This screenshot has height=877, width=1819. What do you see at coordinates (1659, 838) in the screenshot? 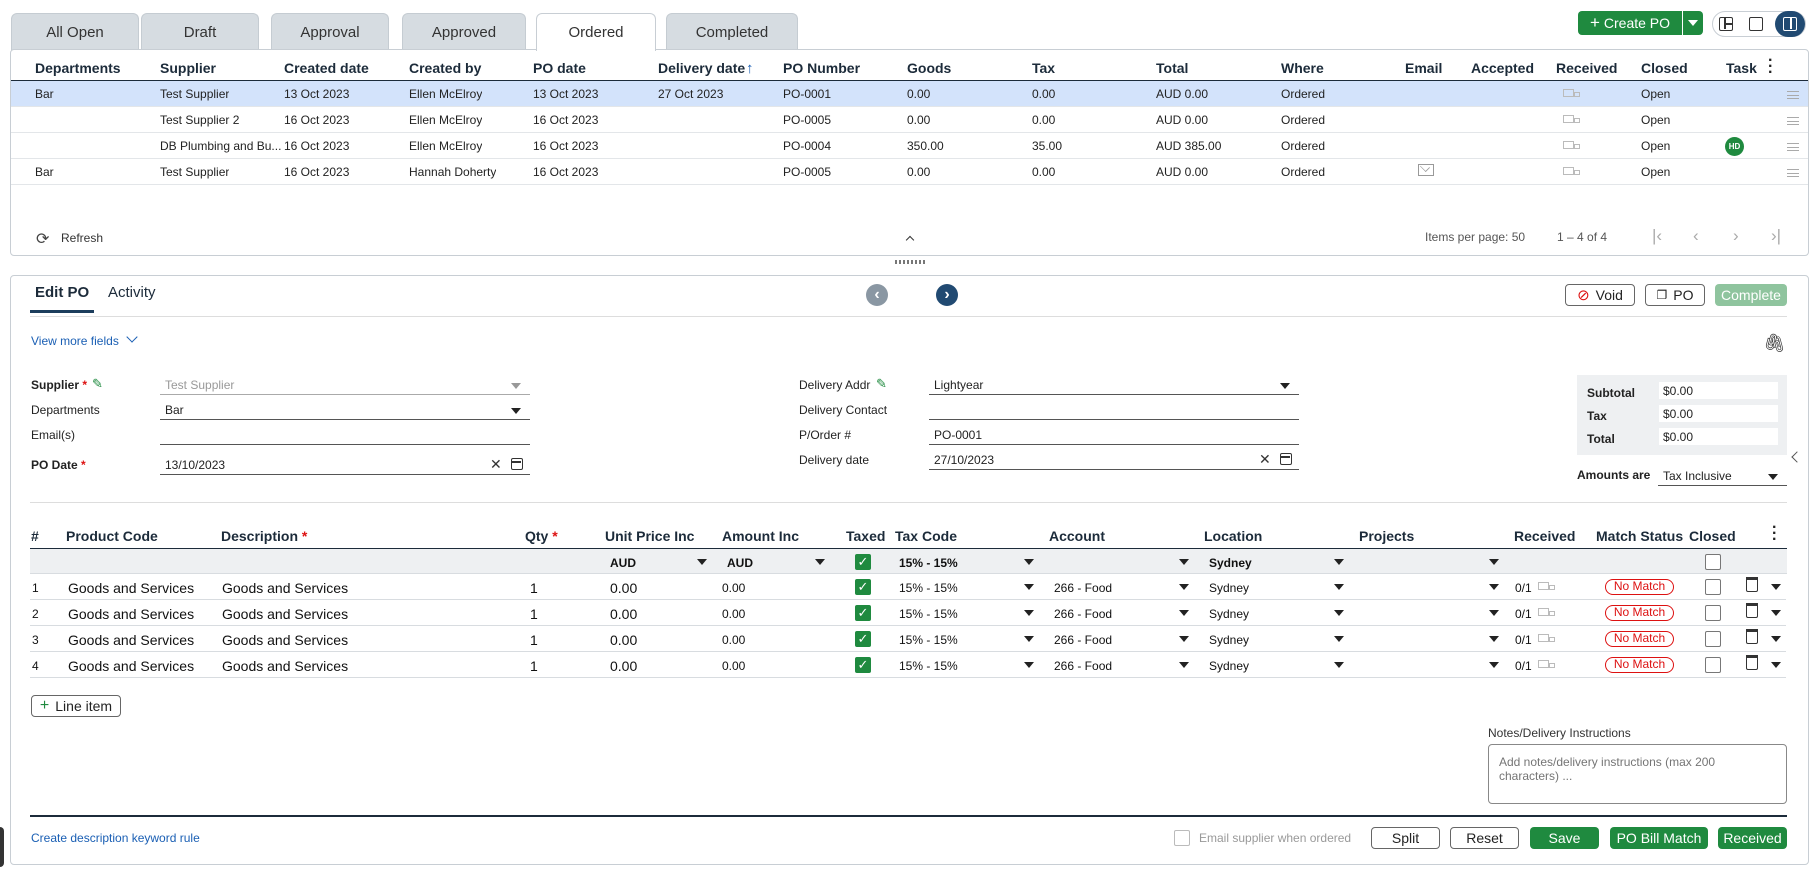
I see `po-bill-match-button: PO Bill Match` at bounding box center [1659, 838].